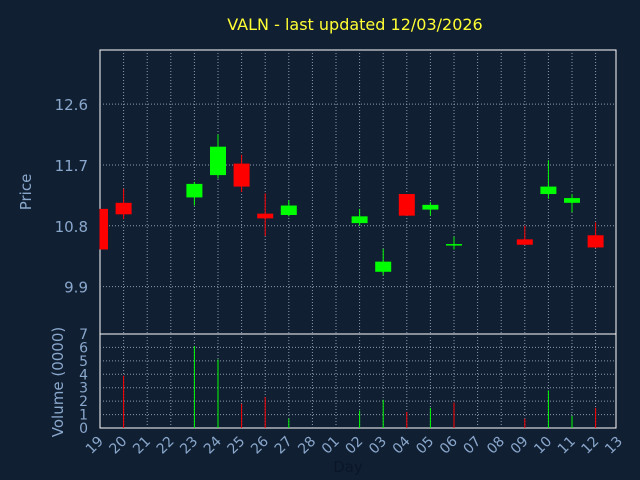 Image resolution: width=640 pixels, height=480 pixels. What do you see at coordinates (449, 445) in the screenshot?
I see `x-tick-label: 06` at bounding box center [449, 445].